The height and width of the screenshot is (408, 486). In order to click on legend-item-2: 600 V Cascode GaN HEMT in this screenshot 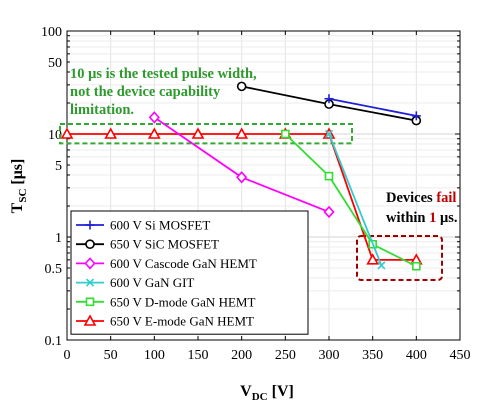, I will do `click(166, 263)`.